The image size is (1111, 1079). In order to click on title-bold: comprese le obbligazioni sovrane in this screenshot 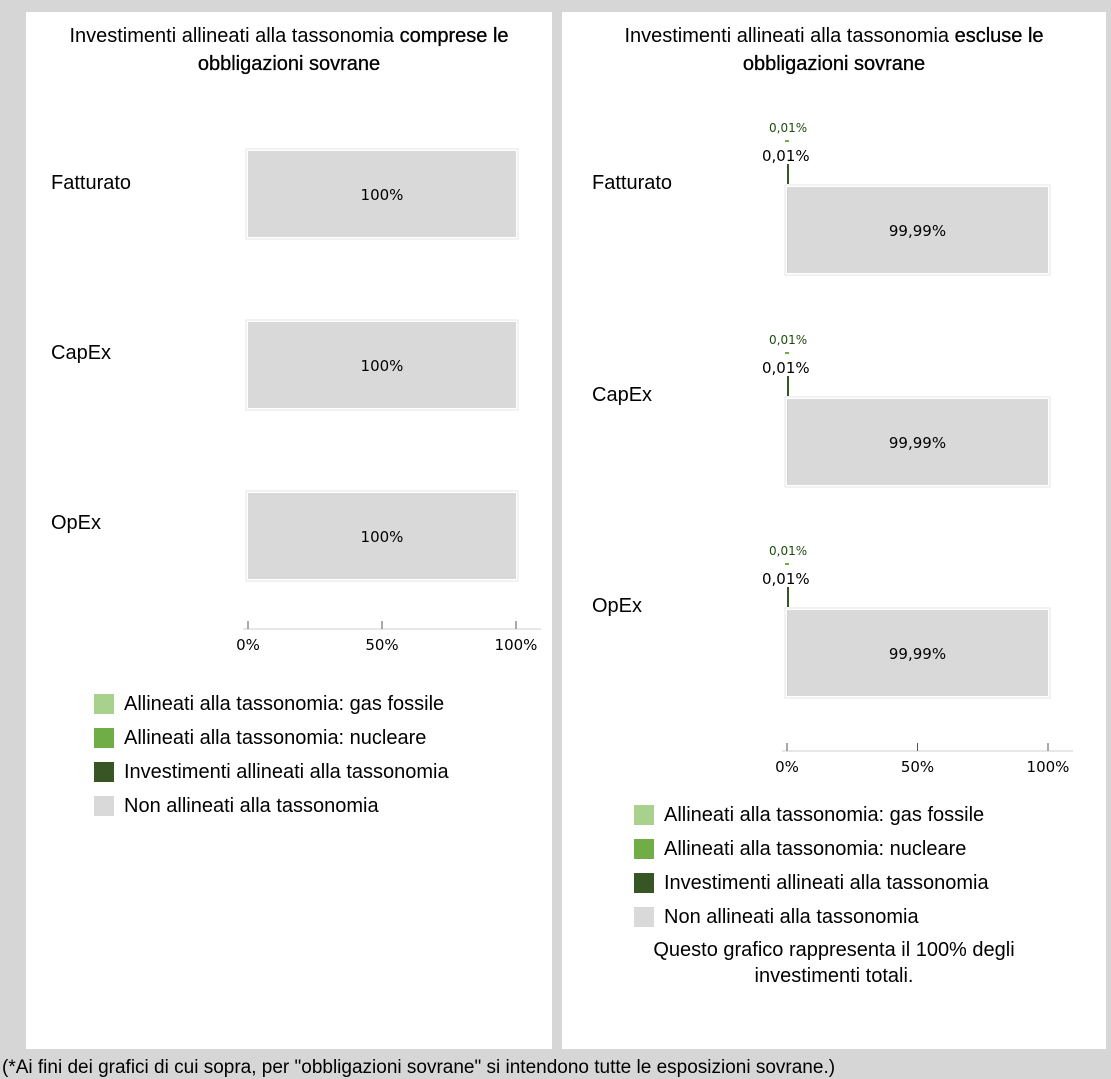, I will do `click(353, 50)`.